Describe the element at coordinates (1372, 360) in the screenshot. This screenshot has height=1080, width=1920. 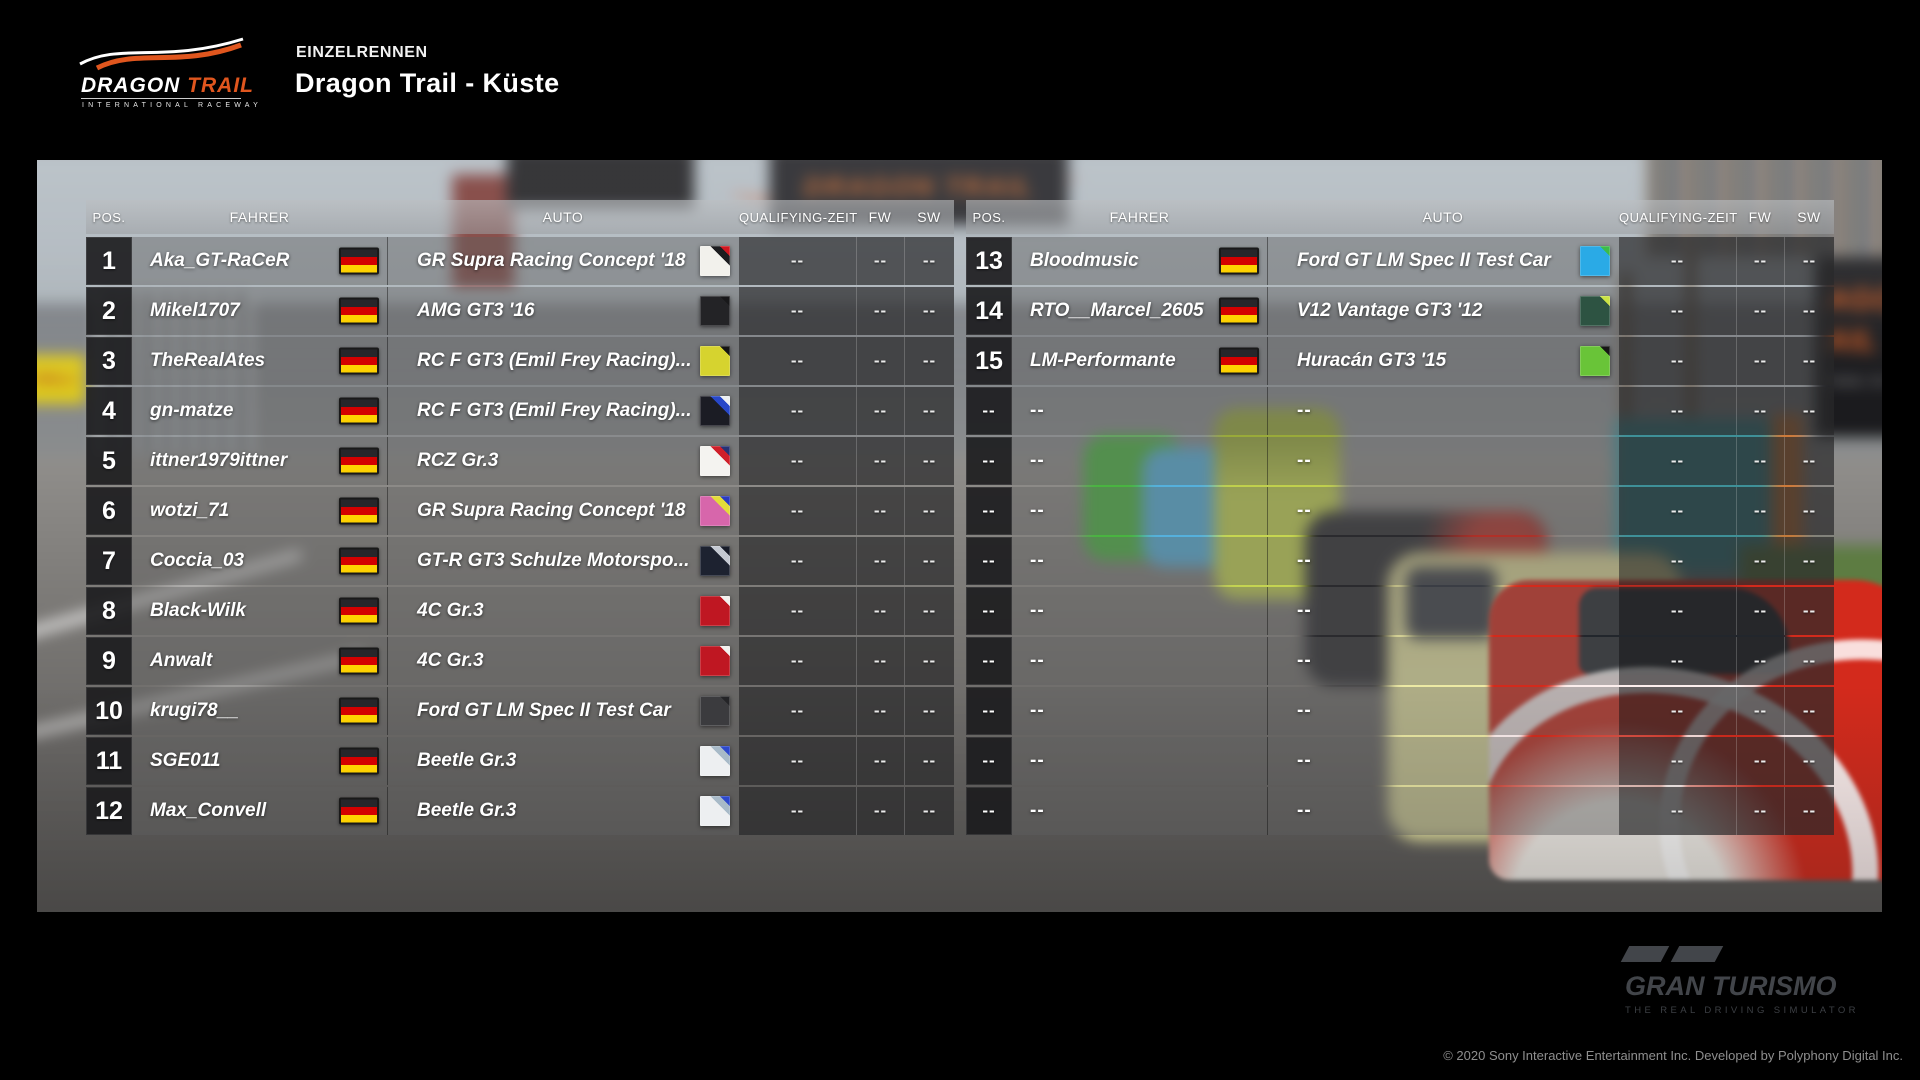
I see `car-name: Huracán GT3 '15` at that location.